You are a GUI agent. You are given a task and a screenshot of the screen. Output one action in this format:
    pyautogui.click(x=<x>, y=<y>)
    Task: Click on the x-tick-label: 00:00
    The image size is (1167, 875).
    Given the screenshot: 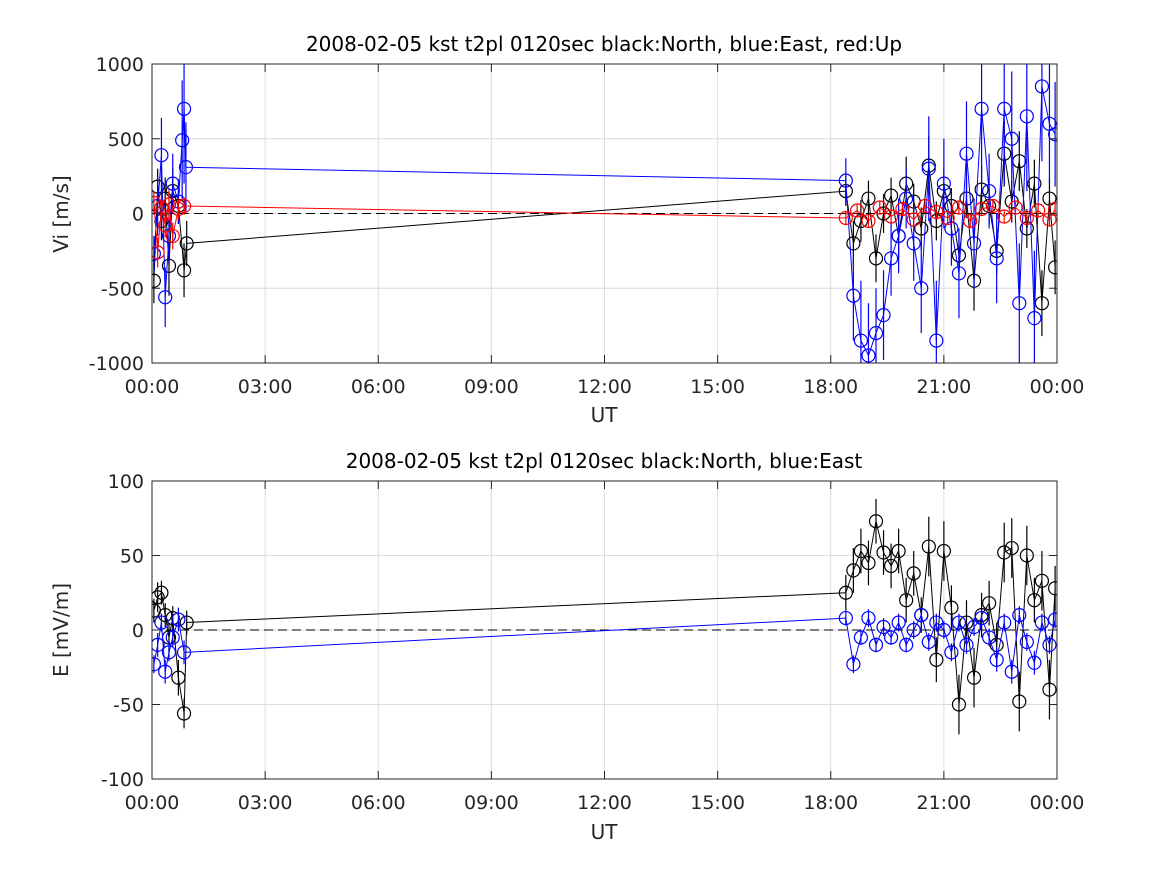 What is the action you would take?
    pyautogui.click(x=152, y=387)
    